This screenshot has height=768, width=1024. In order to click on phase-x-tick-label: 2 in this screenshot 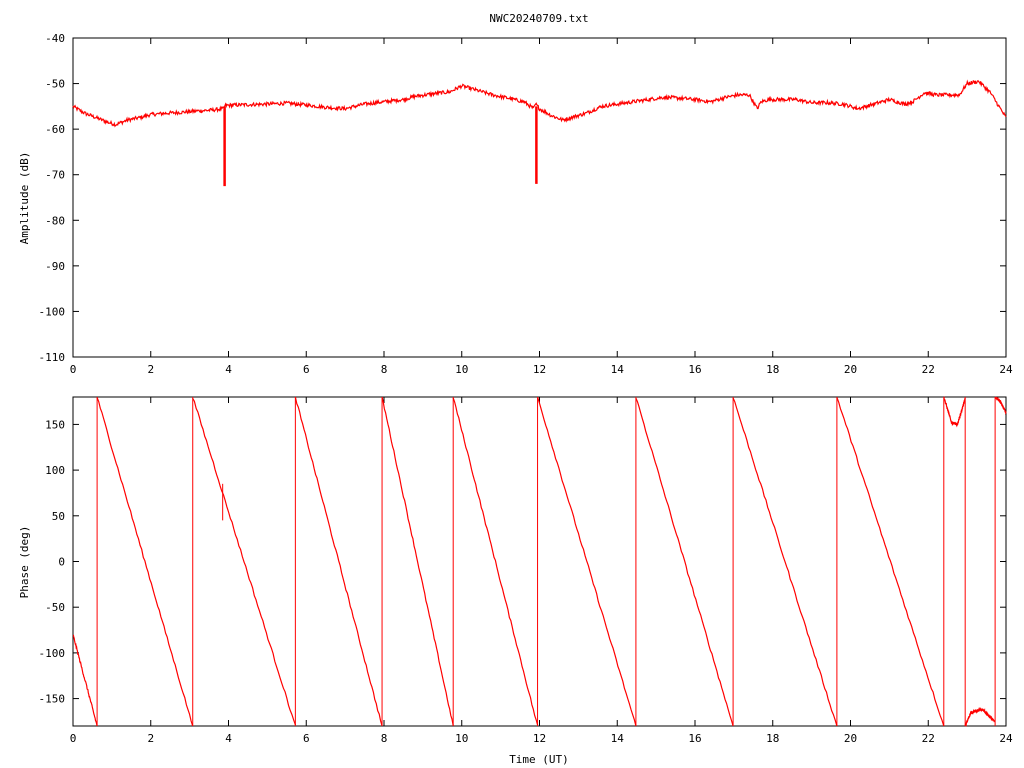, I will do `click(150, 738)`.